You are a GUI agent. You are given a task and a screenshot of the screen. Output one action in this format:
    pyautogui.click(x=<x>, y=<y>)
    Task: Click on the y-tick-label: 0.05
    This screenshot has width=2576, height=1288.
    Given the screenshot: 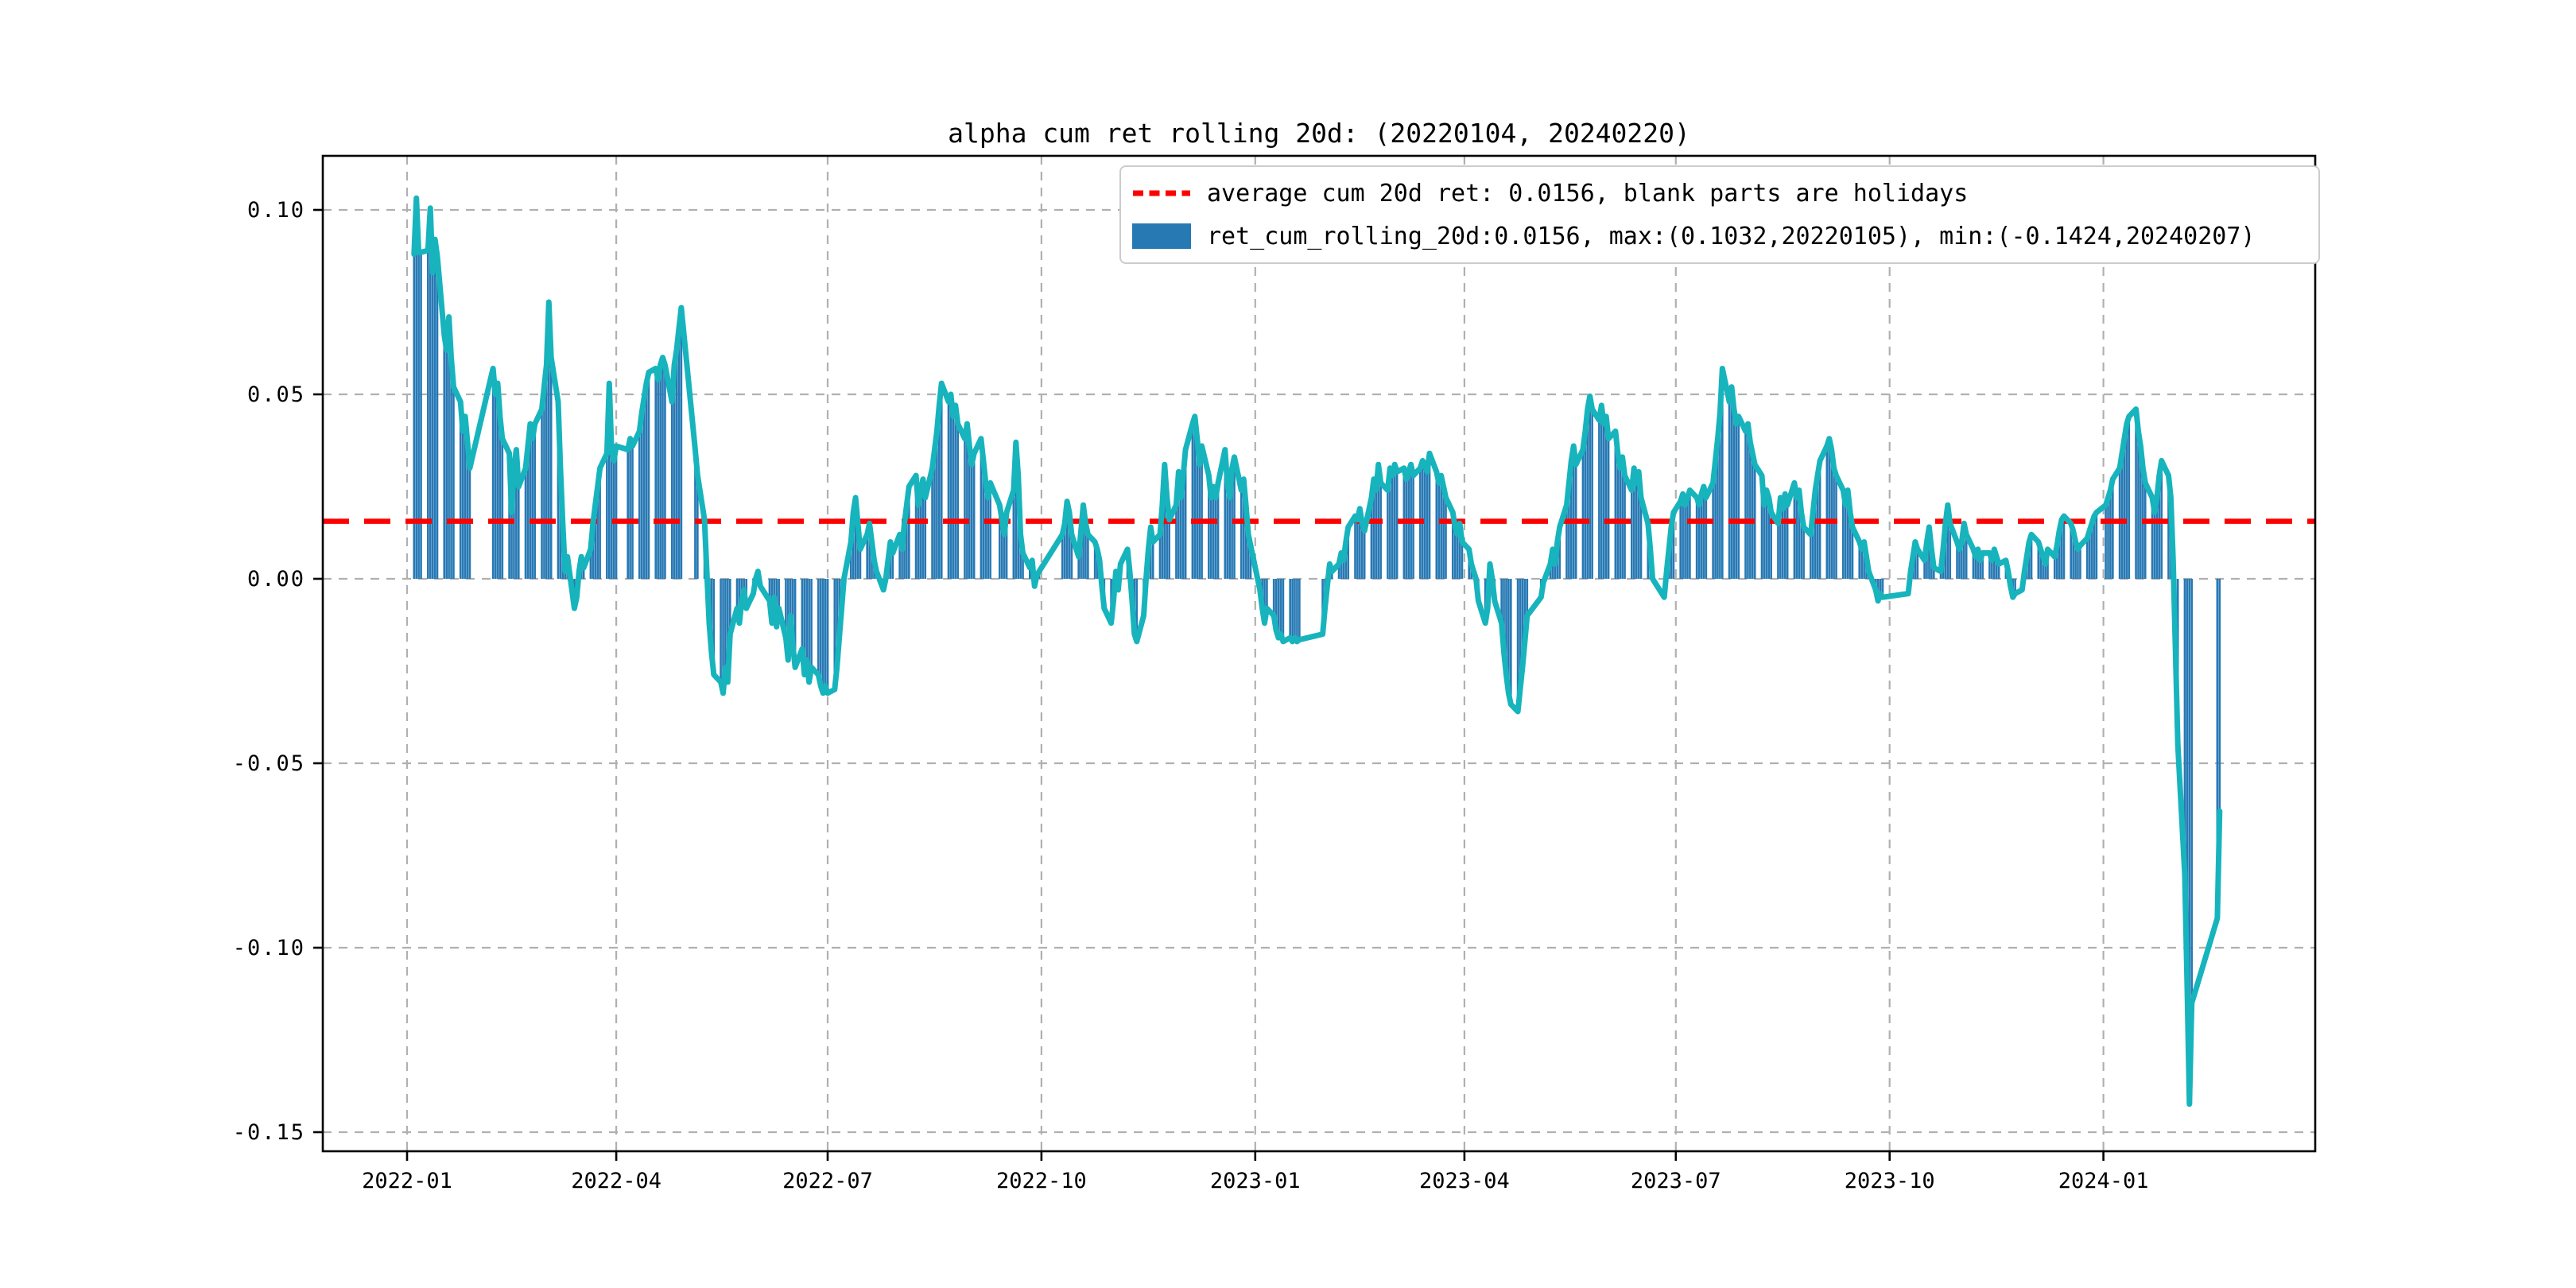 What is the action you would take?
    pyautogui.click(x=276, y=394)
    